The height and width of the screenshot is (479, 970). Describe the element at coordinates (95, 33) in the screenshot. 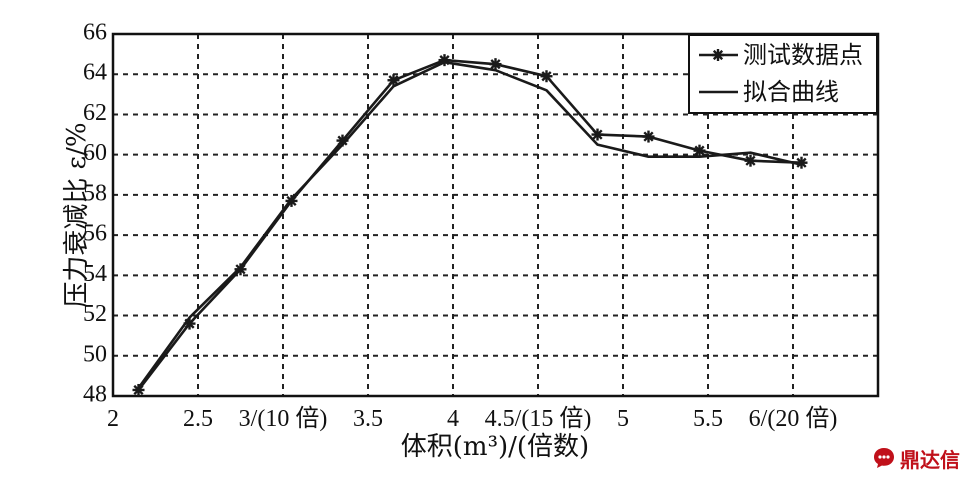

I see `y-tick-label-9: 66` at that location.